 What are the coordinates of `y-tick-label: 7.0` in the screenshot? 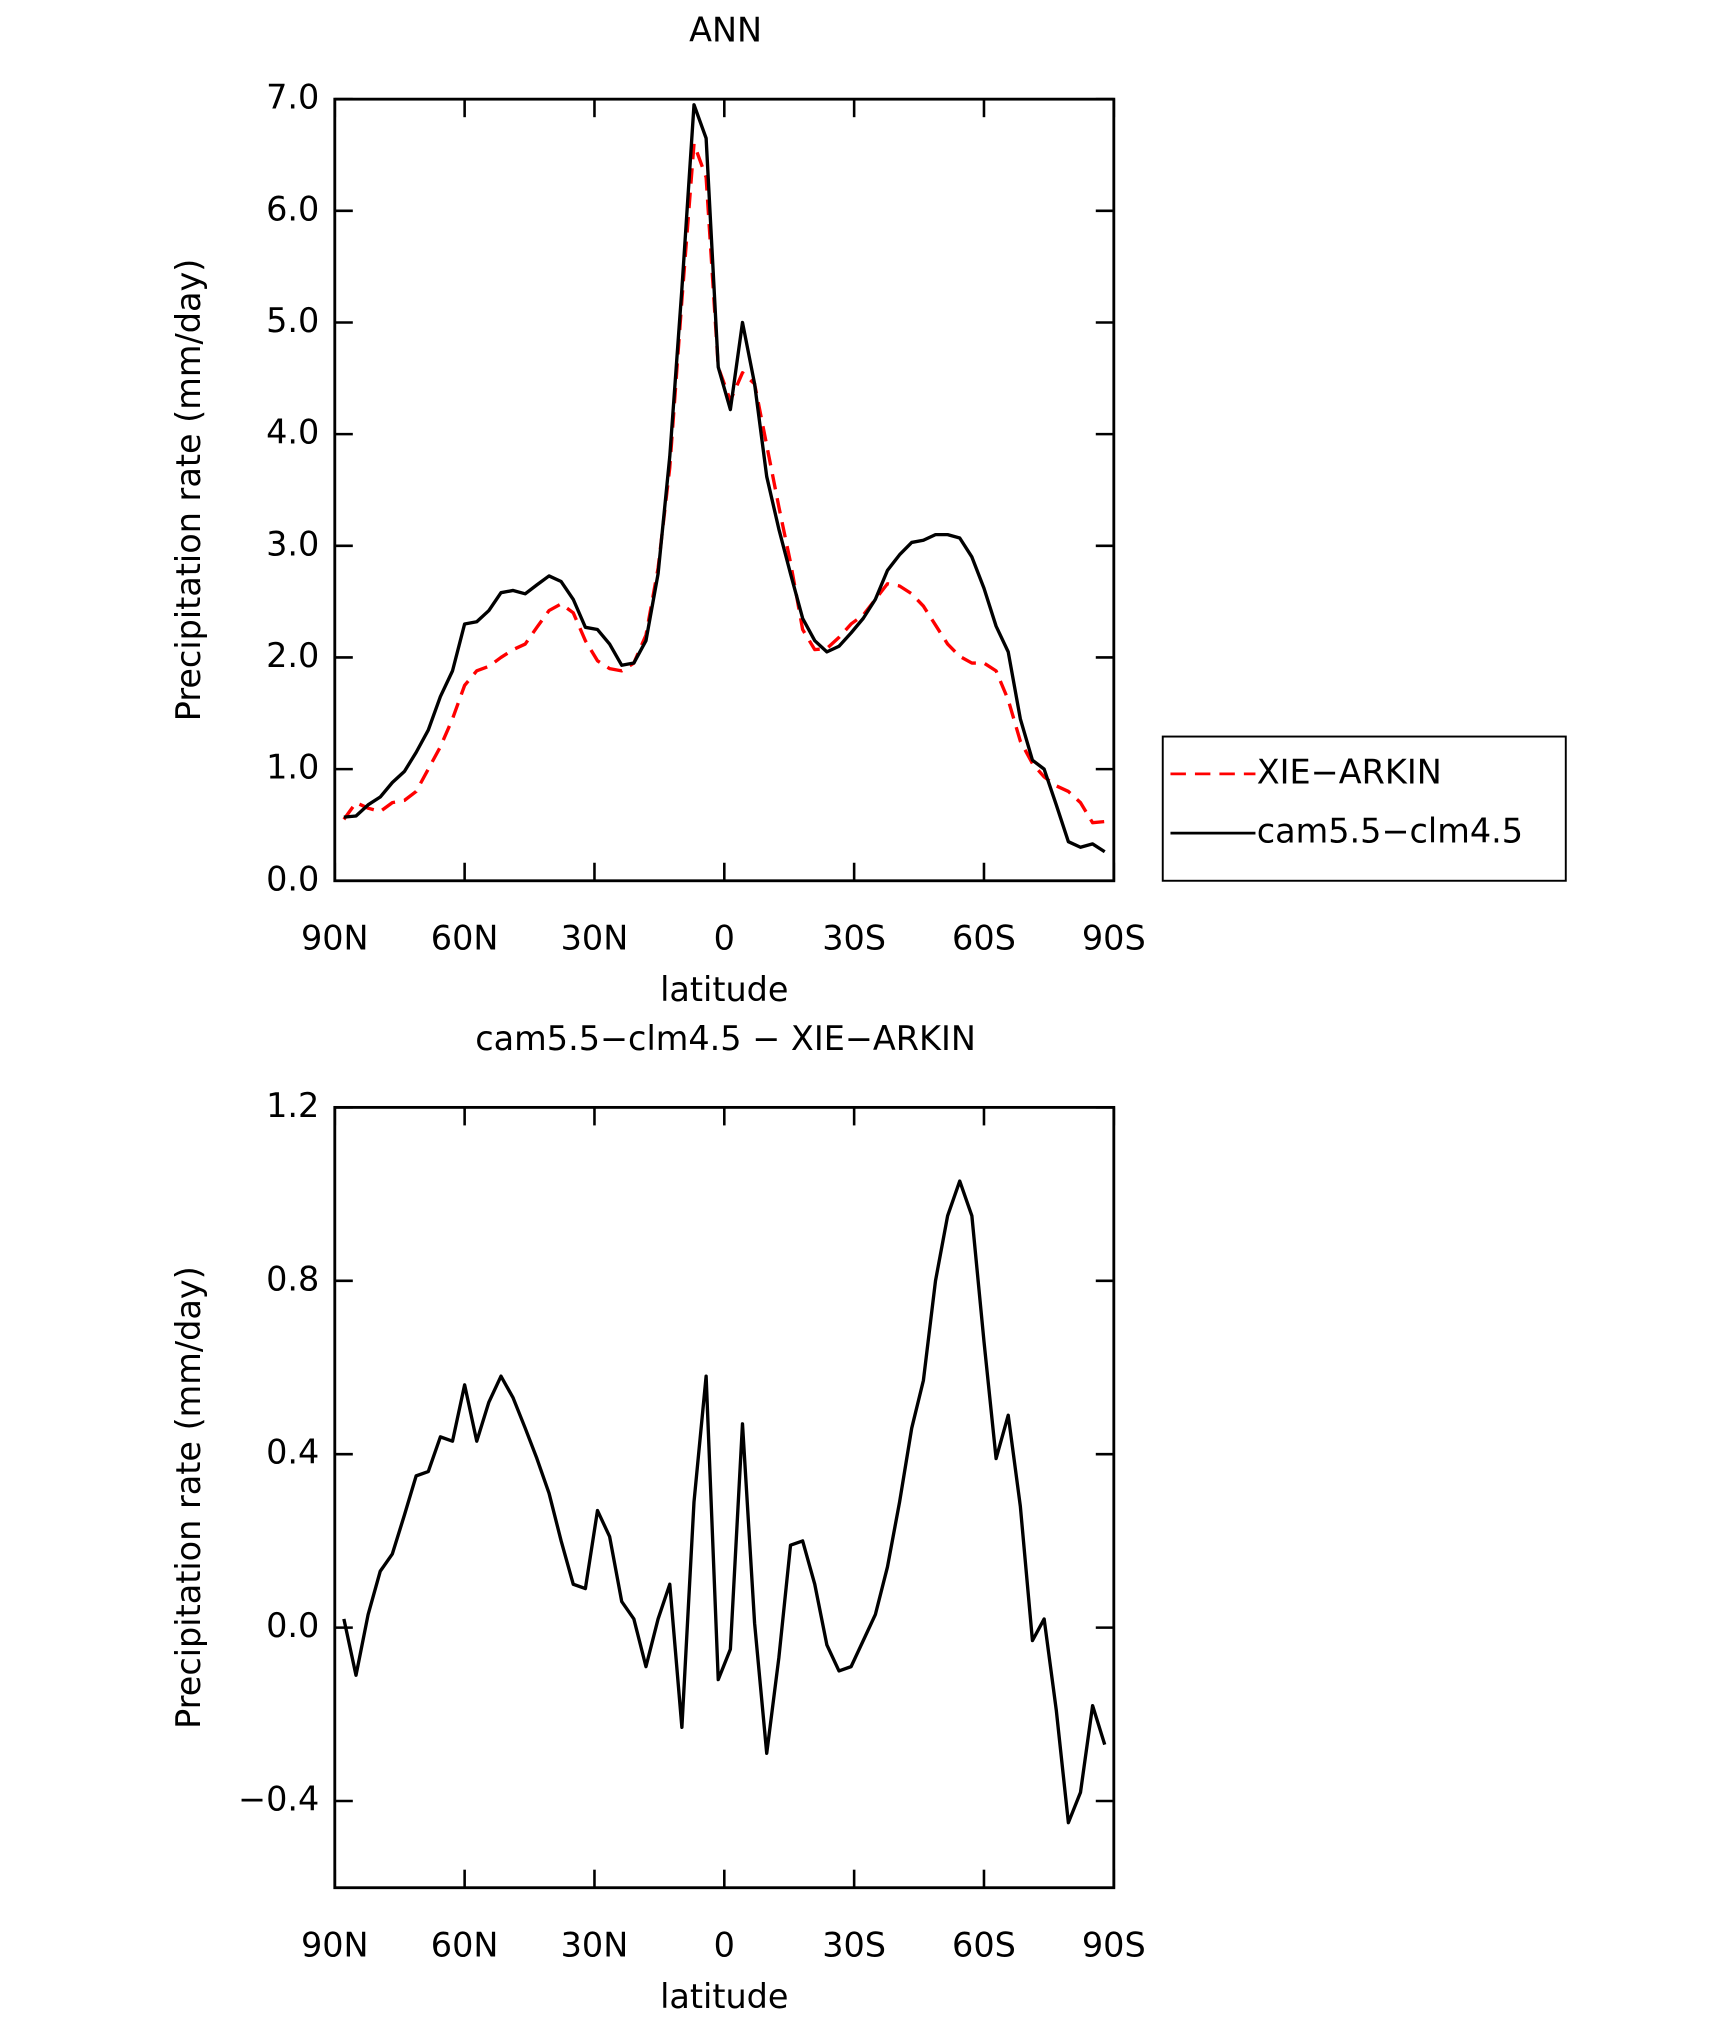 It's located at (292, 97).